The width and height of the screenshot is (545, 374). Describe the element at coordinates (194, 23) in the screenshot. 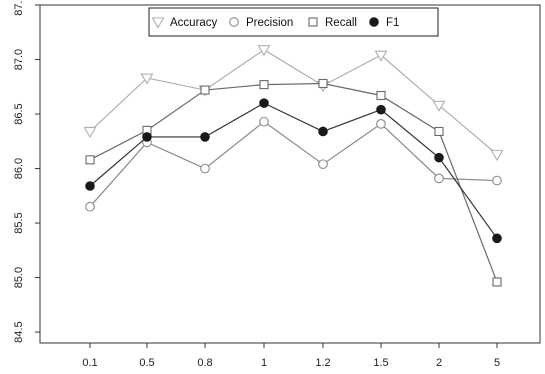

I see `legend-label-accuracy: Accuracy` at that location.